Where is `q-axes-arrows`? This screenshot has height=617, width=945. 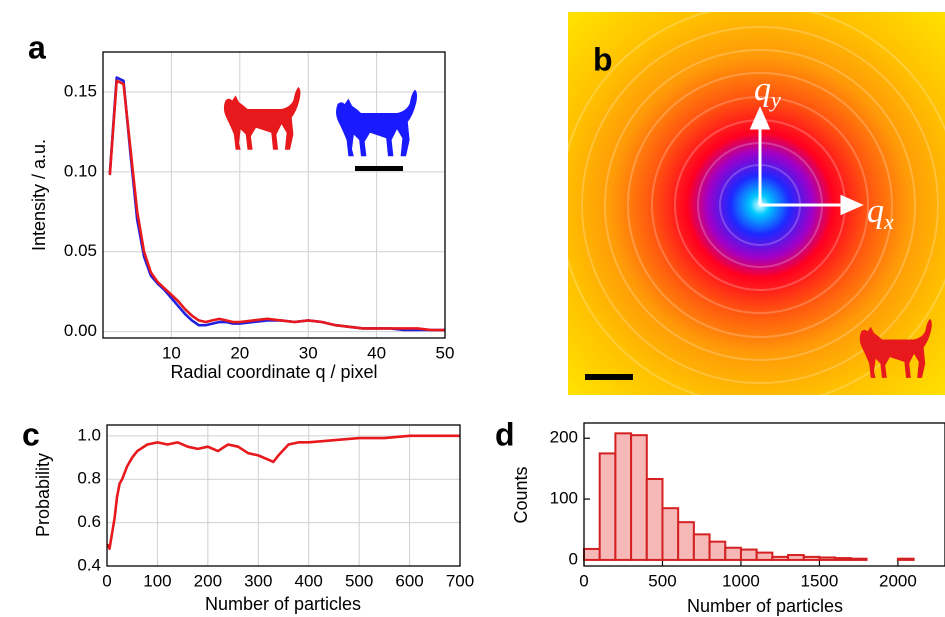 q-axes-arrows is located at coordinates (806, 161).